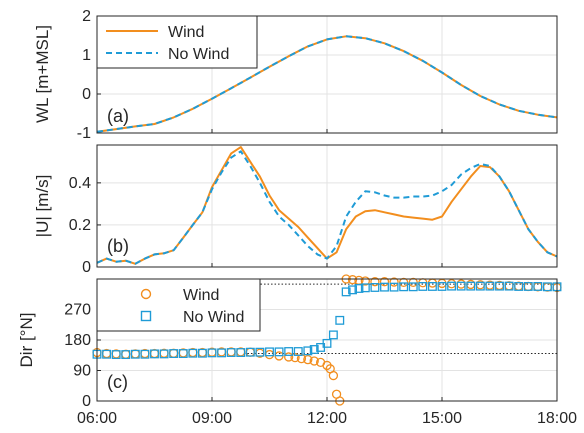 The image size is (584, 433). I want to click on panel-c-legend: Wind No Wind, so click(178, 305).